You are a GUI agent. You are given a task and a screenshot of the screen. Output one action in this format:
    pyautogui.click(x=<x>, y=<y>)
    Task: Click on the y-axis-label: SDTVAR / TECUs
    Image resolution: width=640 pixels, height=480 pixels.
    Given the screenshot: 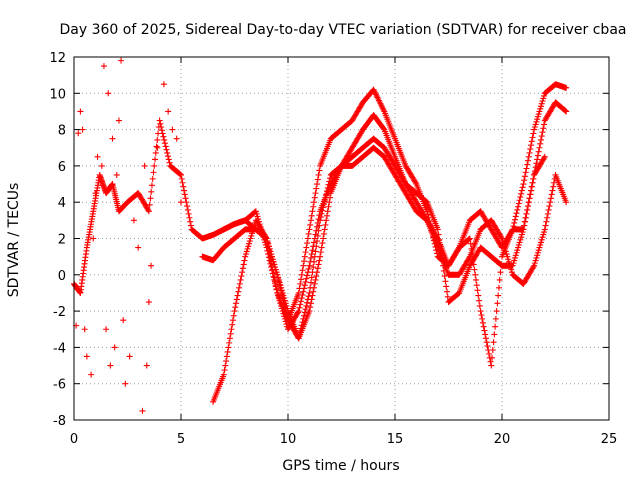 What is the action you would take?
    pyautogui.click(x=14, y=240)
    